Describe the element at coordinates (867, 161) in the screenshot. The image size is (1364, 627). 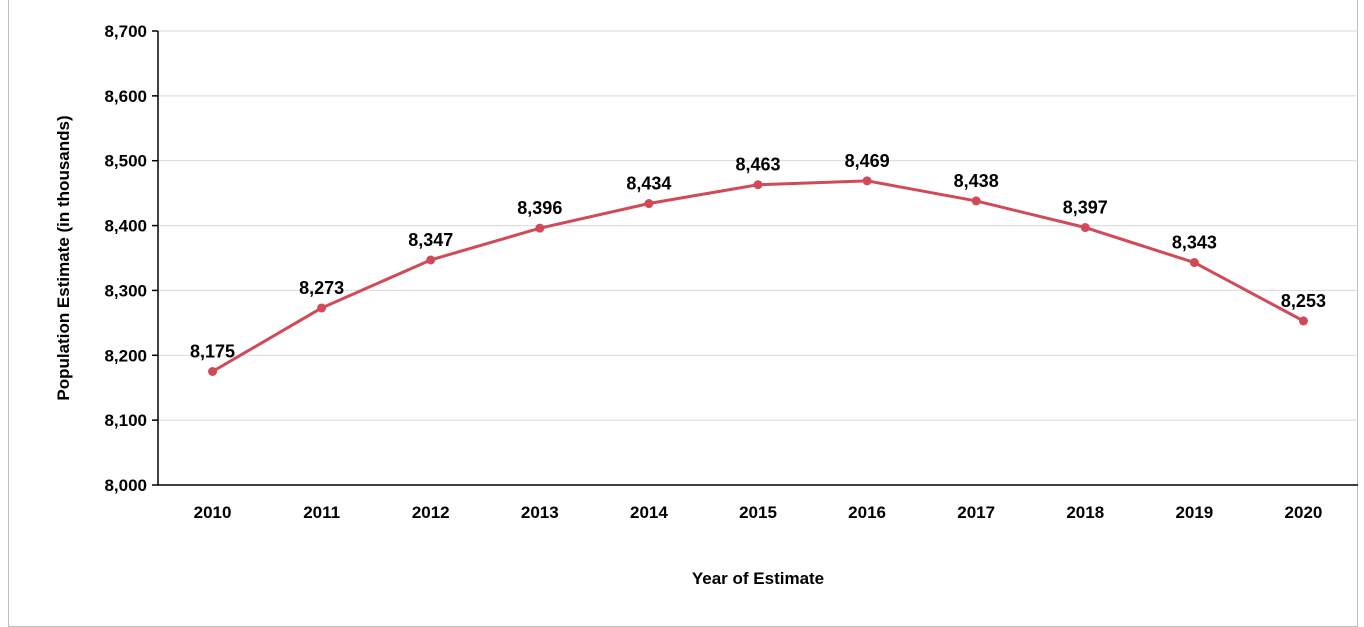
I see `data-label: 8,469` at that location.